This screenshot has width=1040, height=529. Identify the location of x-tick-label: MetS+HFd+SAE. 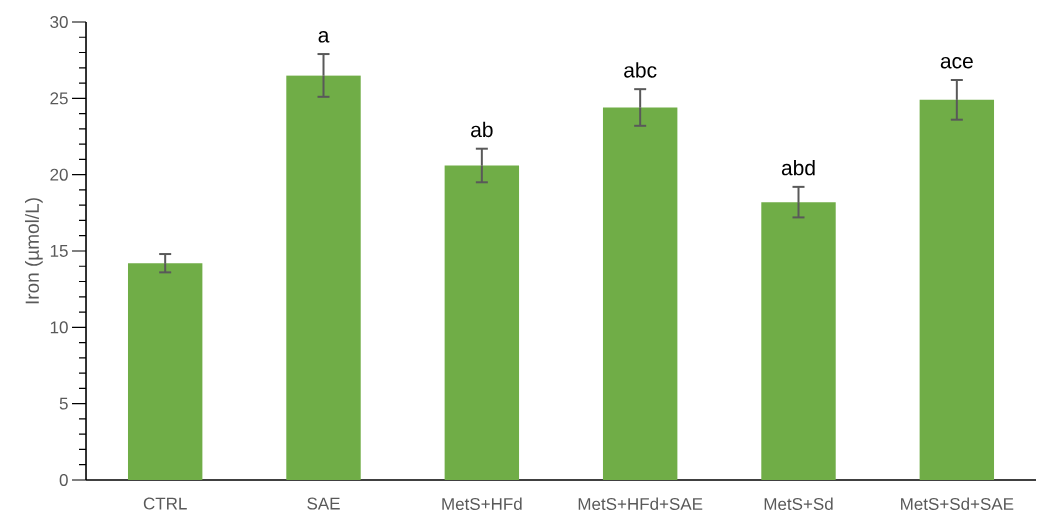
(640, 504).